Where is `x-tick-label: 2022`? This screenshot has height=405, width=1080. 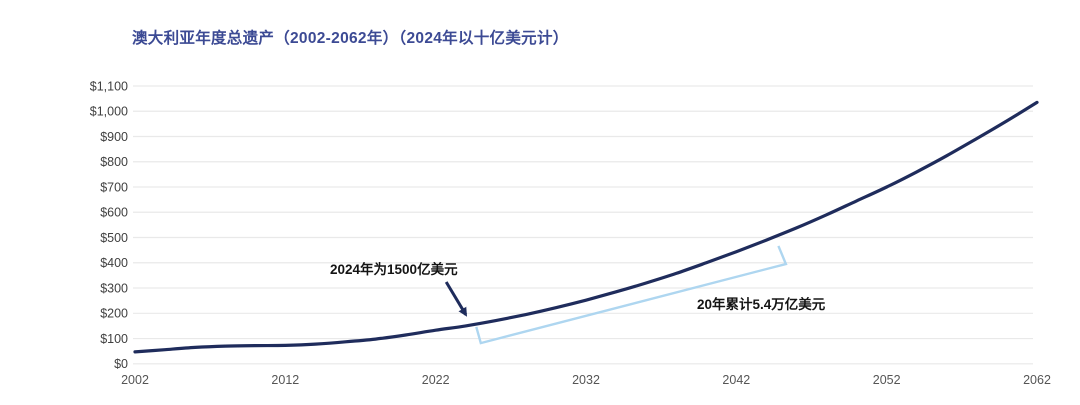 x-tick-label: 2022 is located at coordinates (436, 380).